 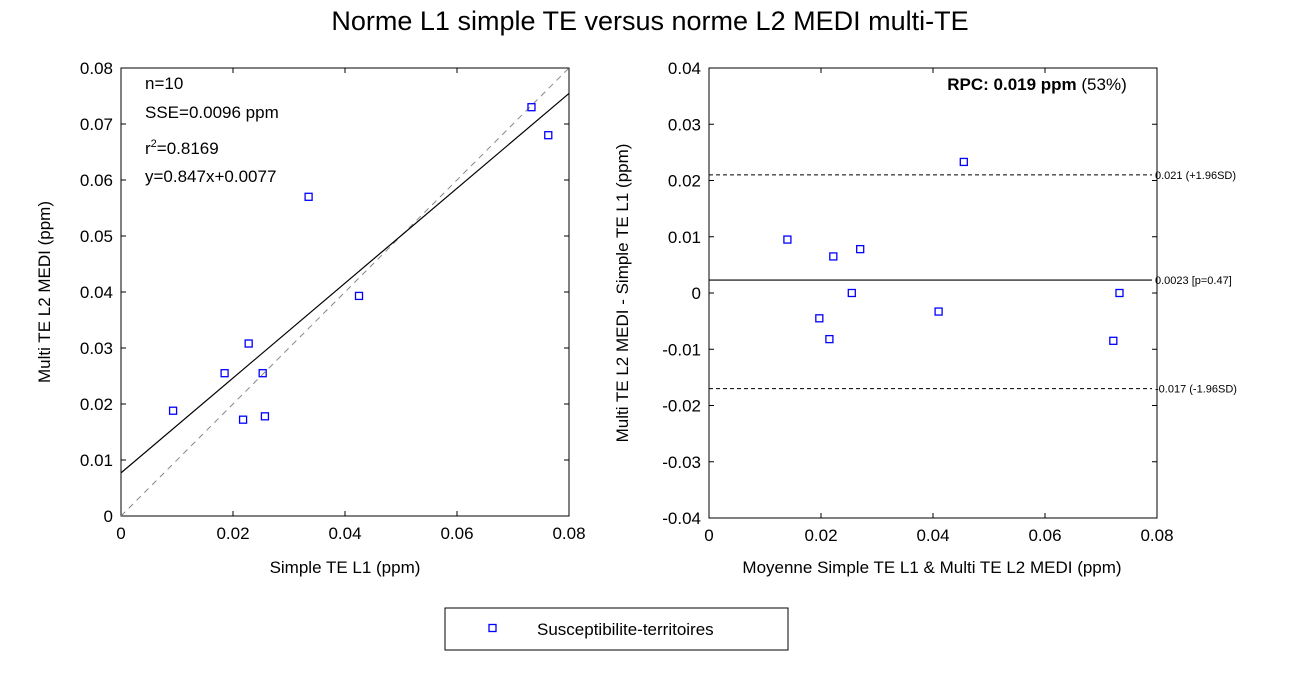 I want to click on scatter-y-tick-label: 0.08, so click(x=96, y=68).